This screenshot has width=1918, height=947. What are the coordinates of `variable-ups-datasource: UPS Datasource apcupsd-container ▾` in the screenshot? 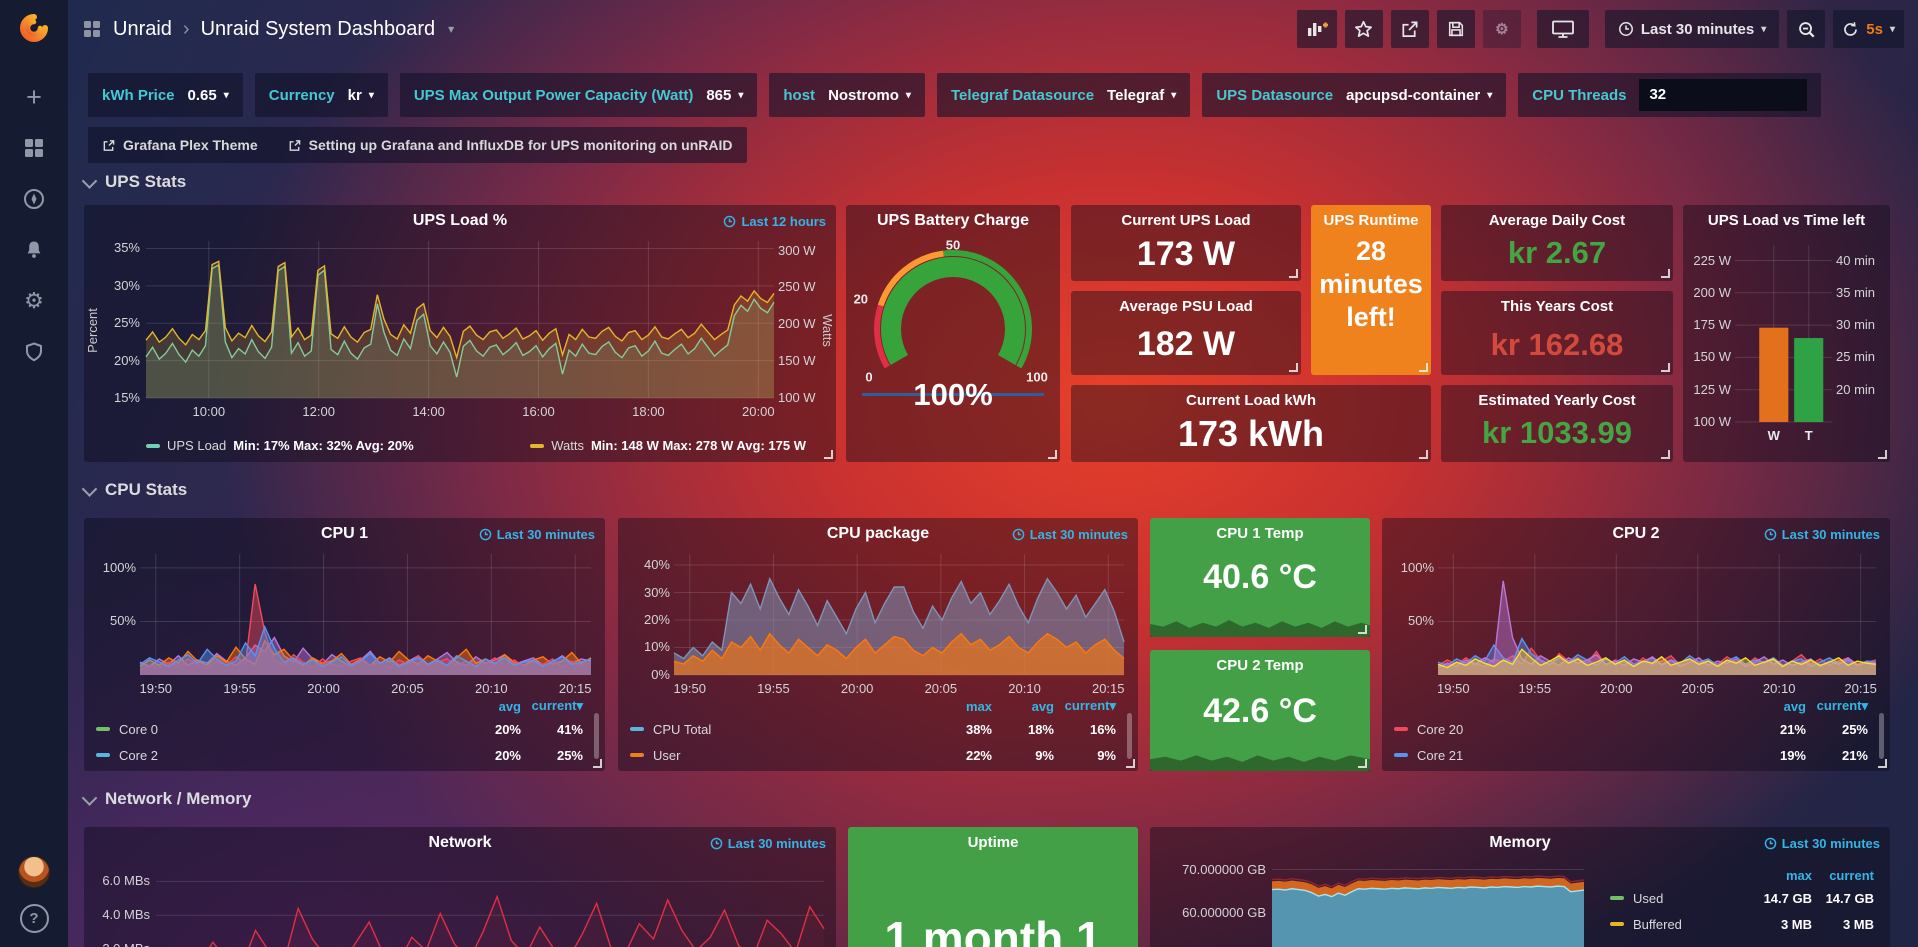 It's located at (1354, 95).